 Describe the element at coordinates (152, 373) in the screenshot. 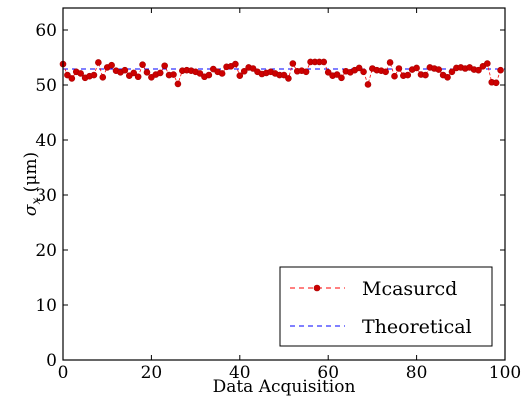

I see `x-tick-label: 20` at that location.